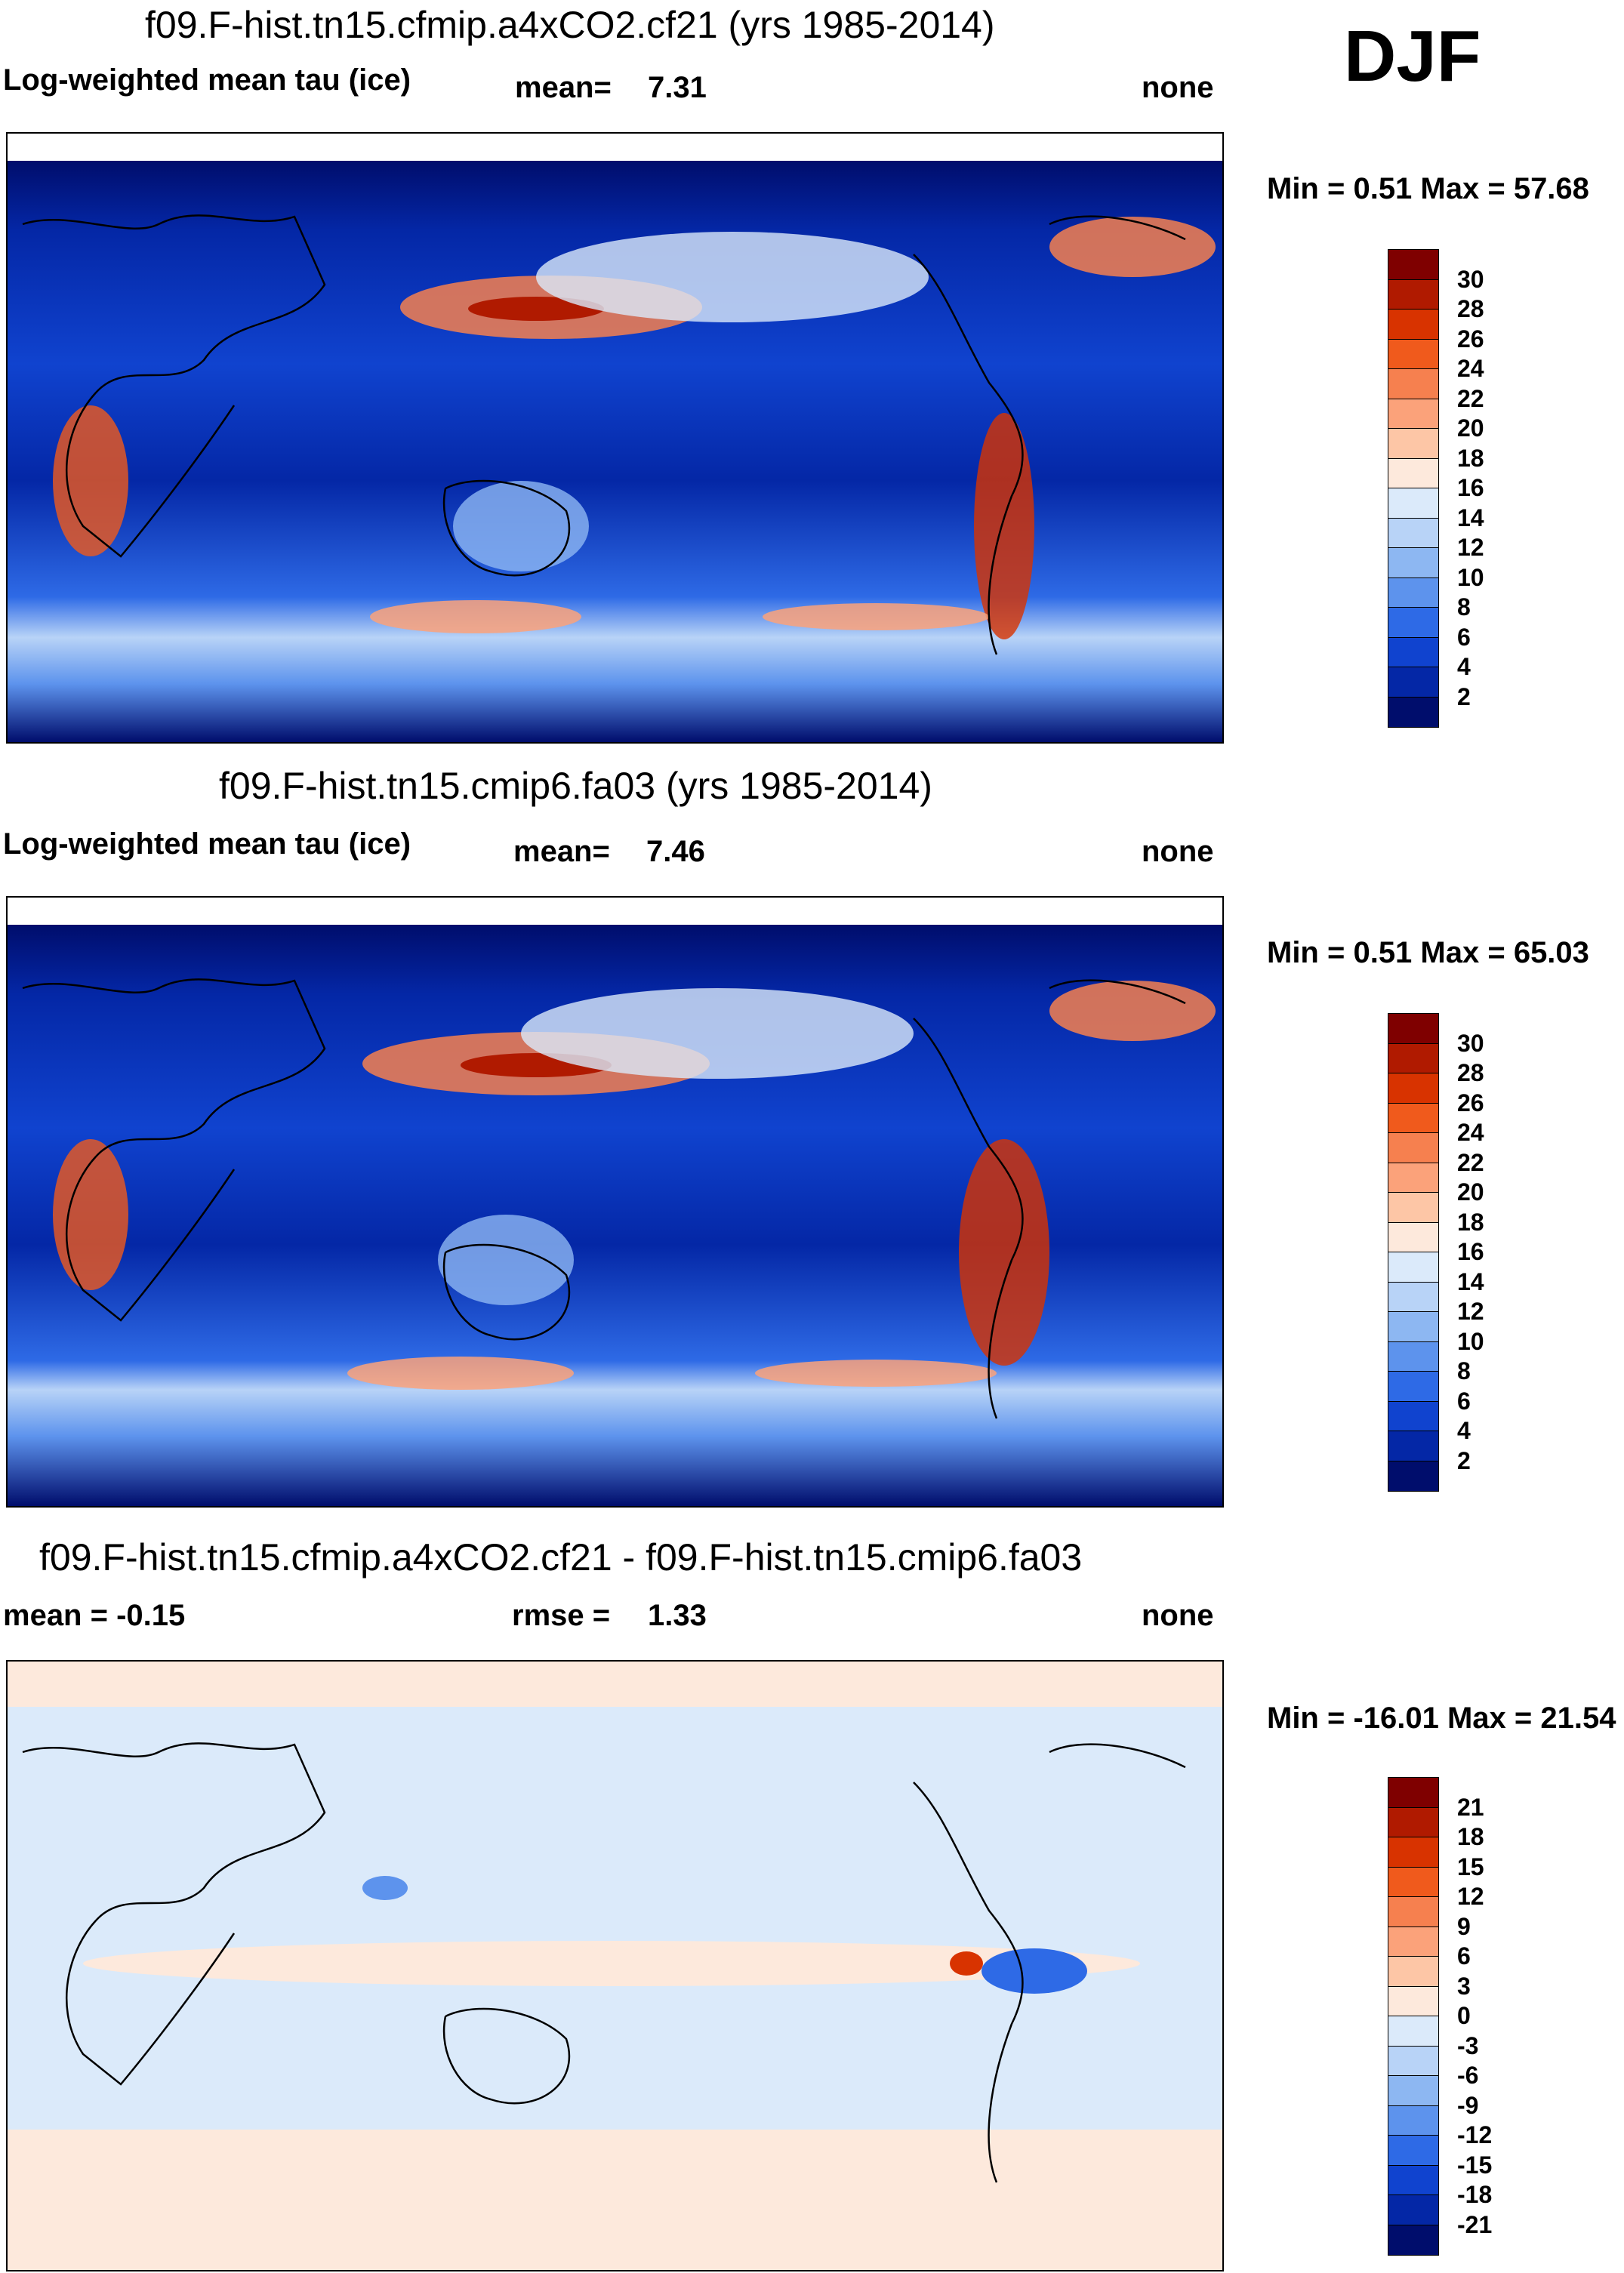  I want to click on panel-1-colorbar-tick-label: 4, so click(1464, 666).